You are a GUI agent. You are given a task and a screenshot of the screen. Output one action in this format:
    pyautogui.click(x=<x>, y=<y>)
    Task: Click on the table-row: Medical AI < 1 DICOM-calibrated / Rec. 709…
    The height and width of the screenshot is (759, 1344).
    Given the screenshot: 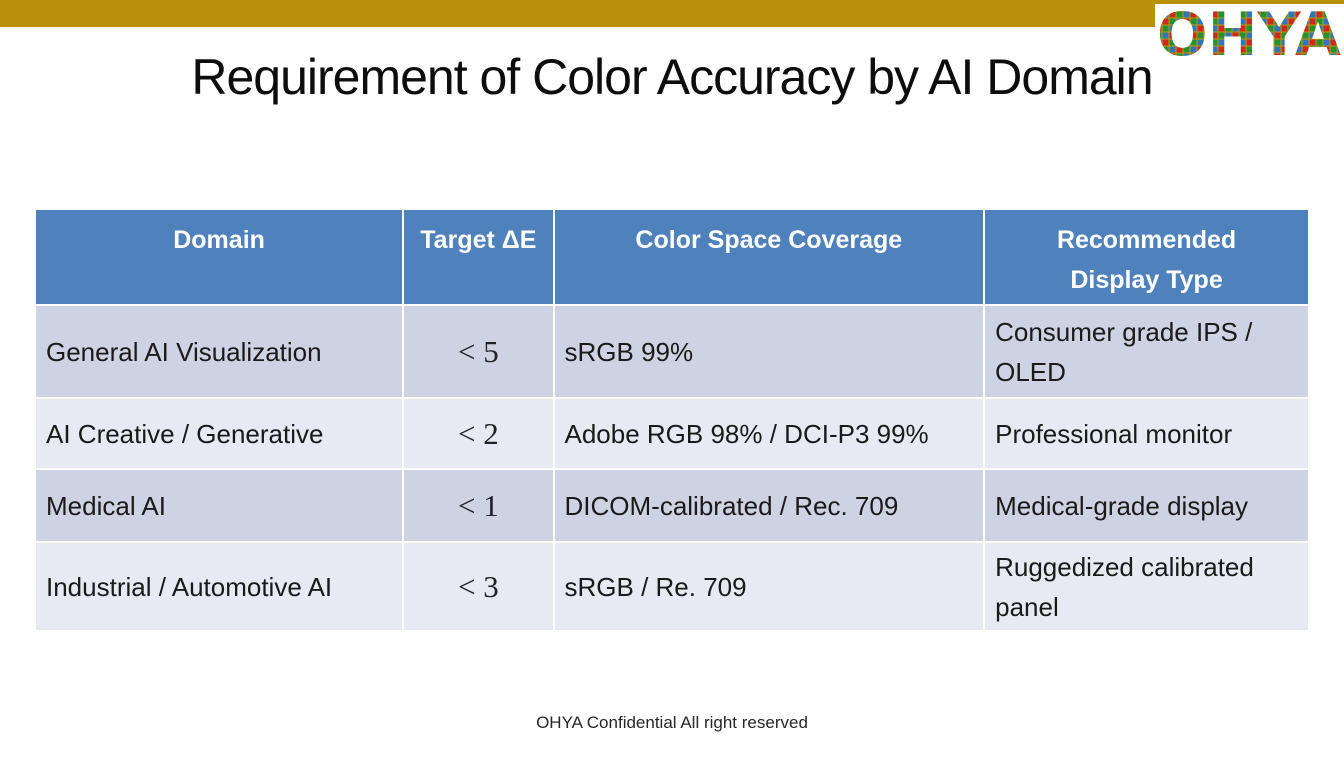 What is the action you would take?
    pyautogui.click(x=671, y=505)
    